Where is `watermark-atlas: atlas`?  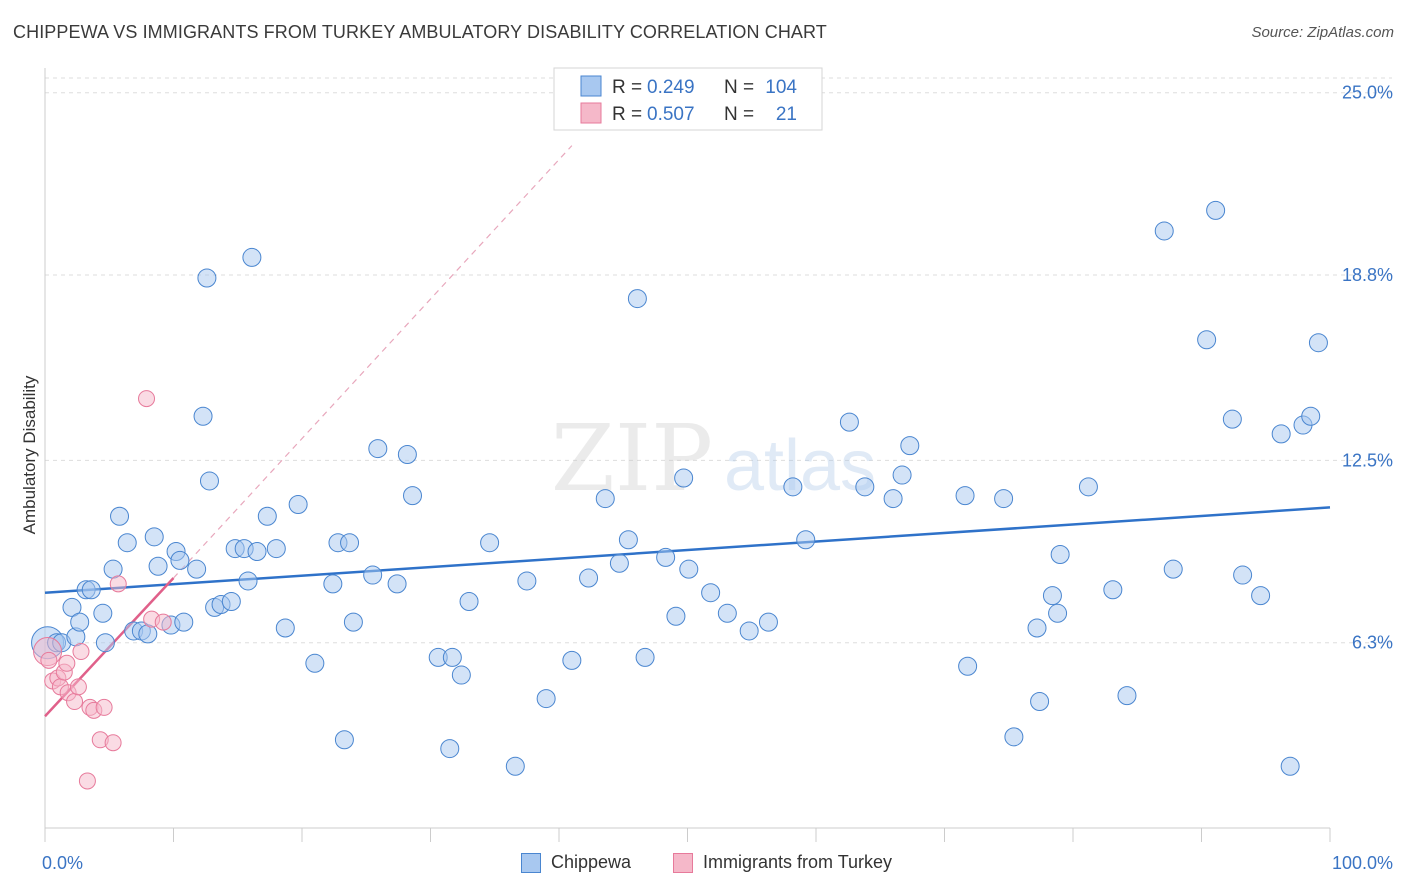
watermark-atlas: atlas is located at coordinates (800, 466).